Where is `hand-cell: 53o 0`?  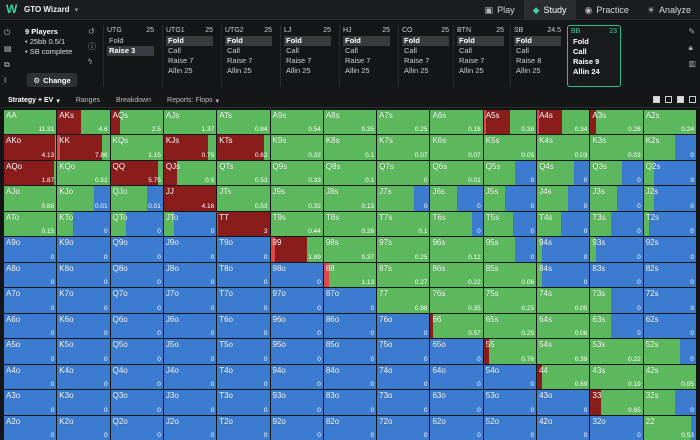 hand-cell: 53o 0 is located at coordinates (510, 402).